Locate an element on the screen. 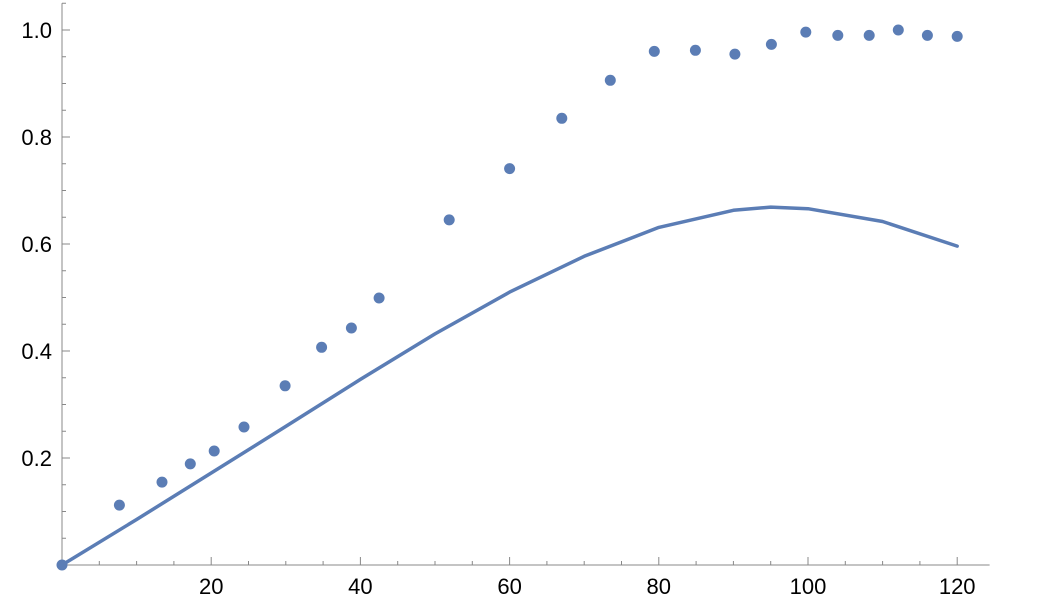  x-tick-label: 20 is located at coordinates (211, 586).